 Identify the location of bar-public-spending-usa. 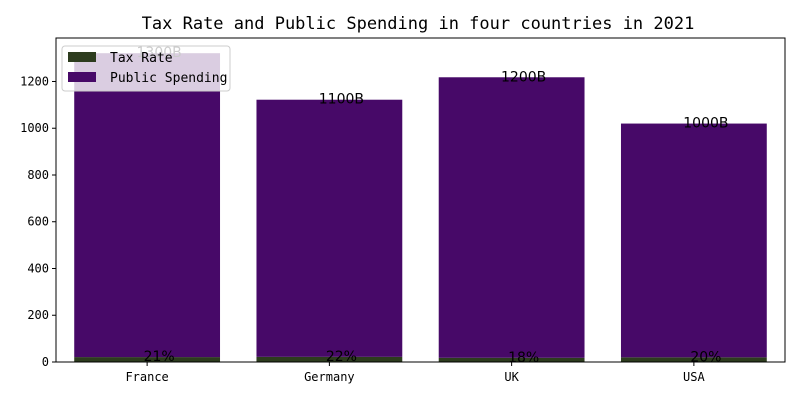
(693, 240).